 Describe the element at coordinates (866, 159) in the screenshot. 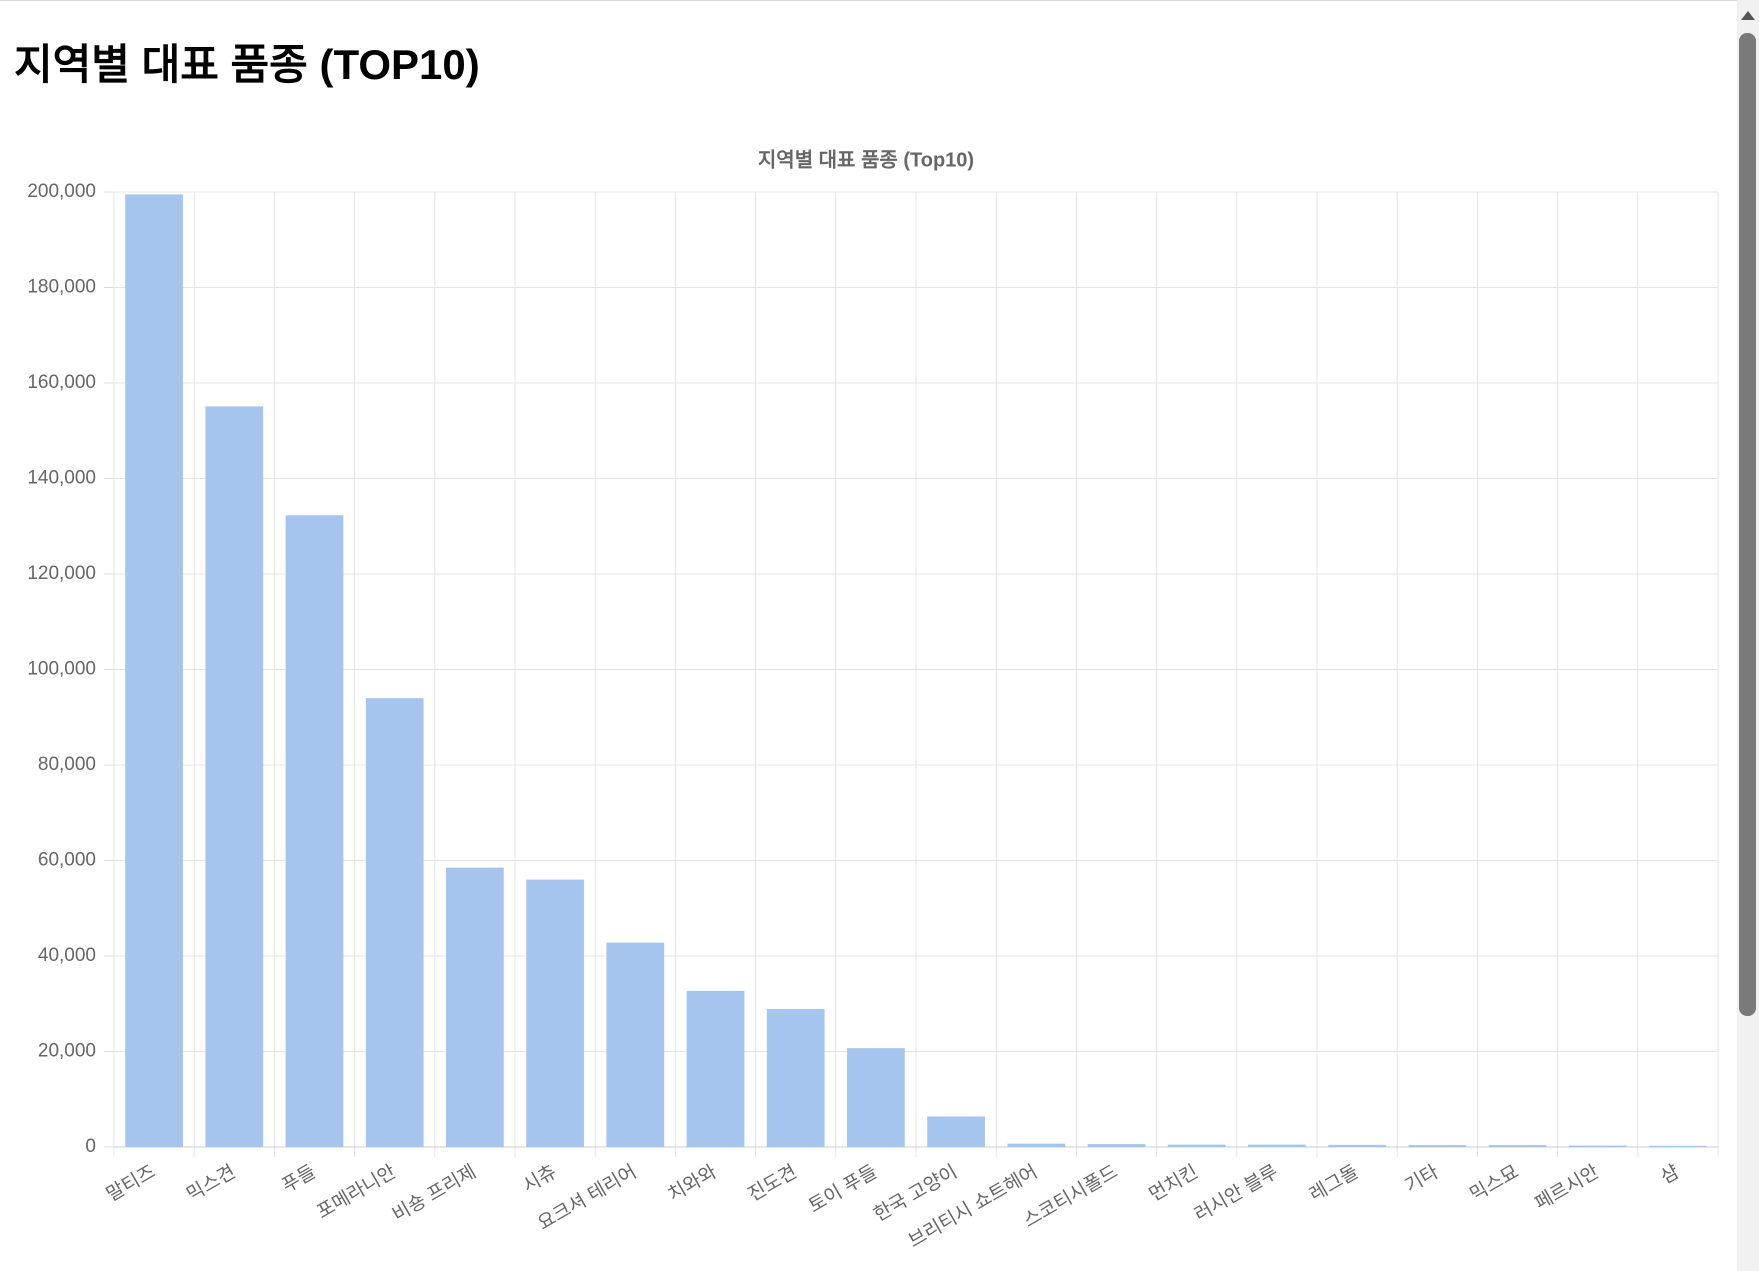

I see `chart-title: 지역별 대표 품종 (Top10)` at that location.